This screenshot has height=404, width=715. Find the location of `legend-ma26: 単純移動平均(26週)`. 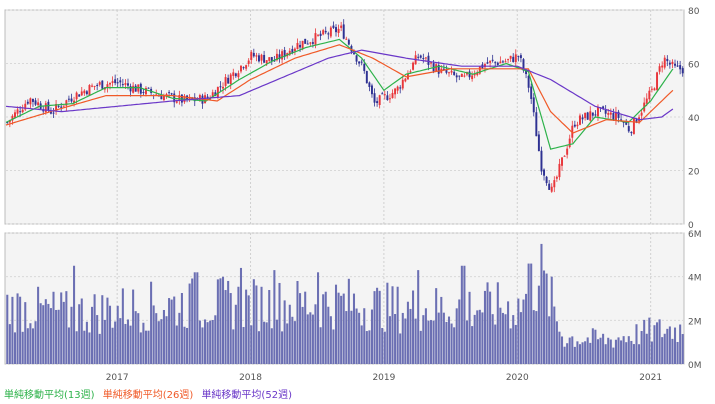

legend-ma26: 単純移動平均(26週) is located at coordinates (148, 395).